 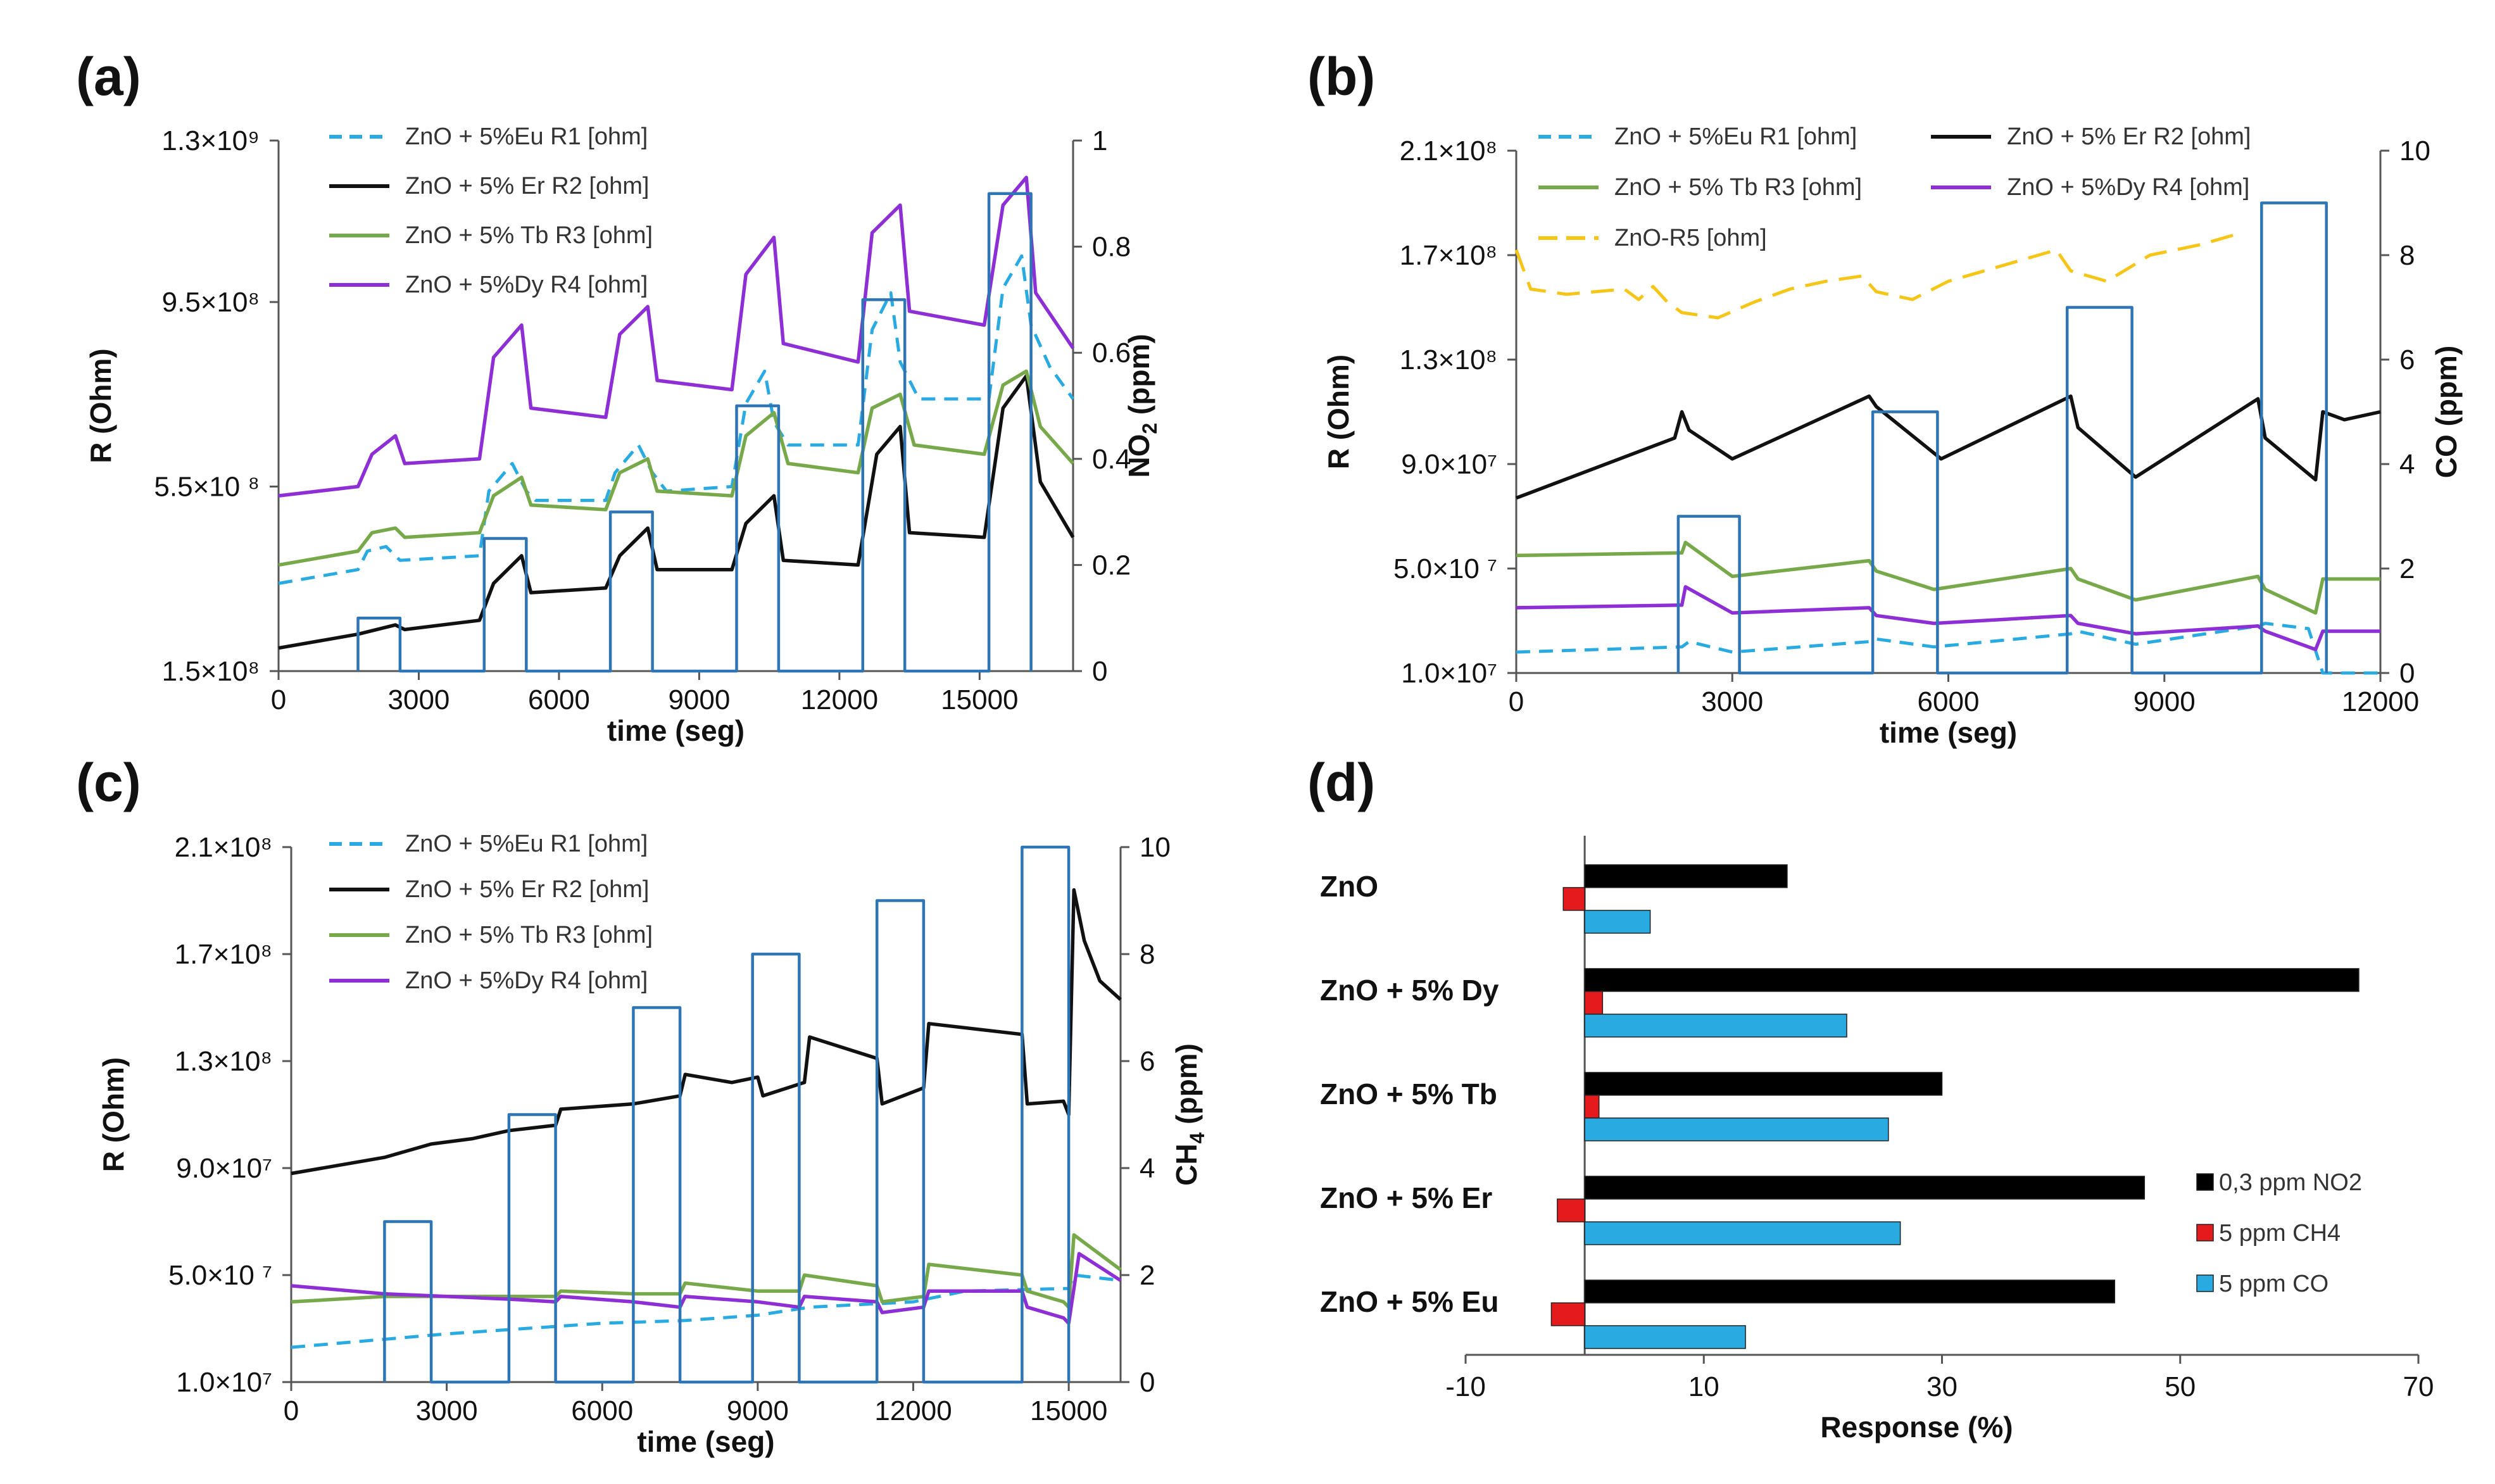 I want to click on y2-tick-label: 0.8, so click(x=1112, y=247).